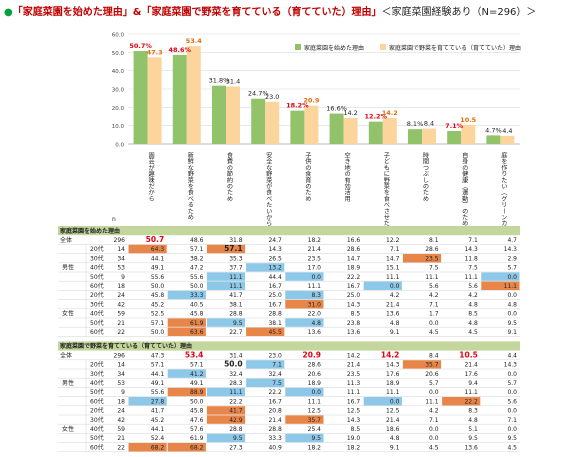 The image size is (580, 457). What do you see at coordinates (315, 374) in the screenshot?
I see `cell-value: 20.6` at bounding box center [315, 374].